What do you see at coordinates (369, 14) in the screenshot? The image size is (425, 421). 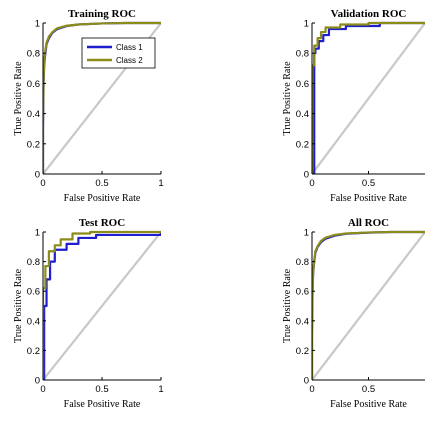 I see `chart-title: Validation ROC` at bounding box center [369, 14].